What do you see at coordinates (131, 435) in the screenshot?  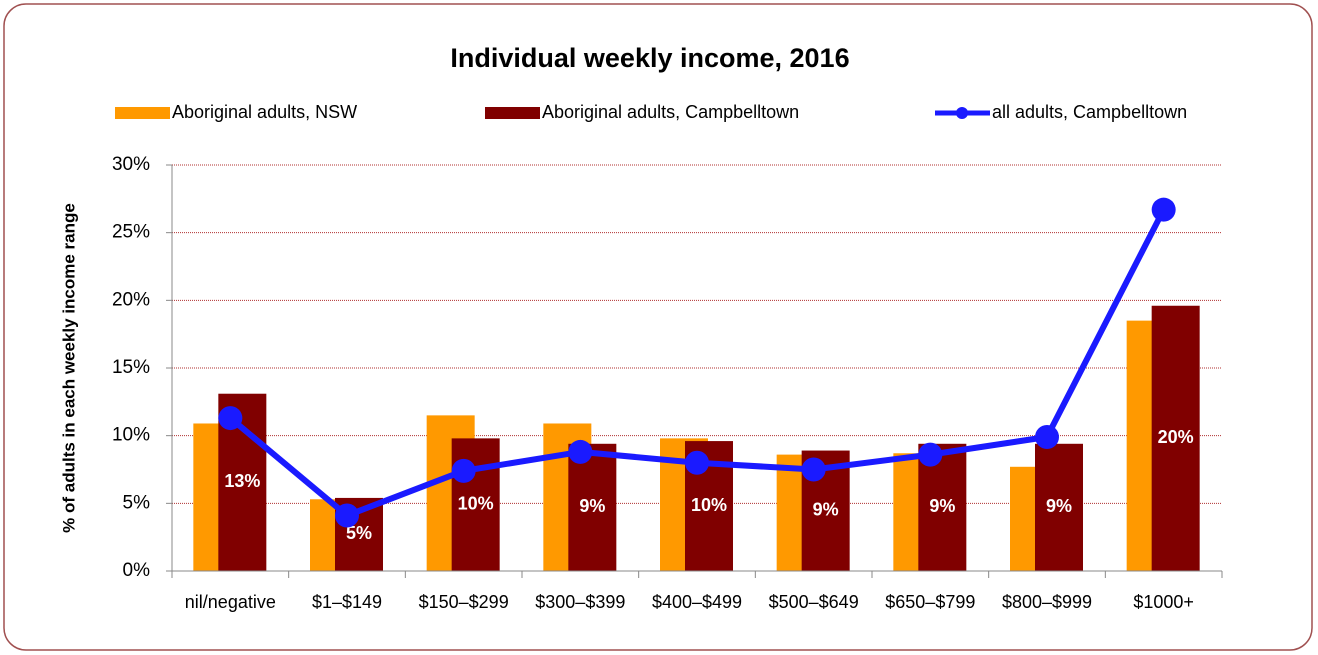 I see `y-tick-label: 10%` at bounding box center [131, 435].